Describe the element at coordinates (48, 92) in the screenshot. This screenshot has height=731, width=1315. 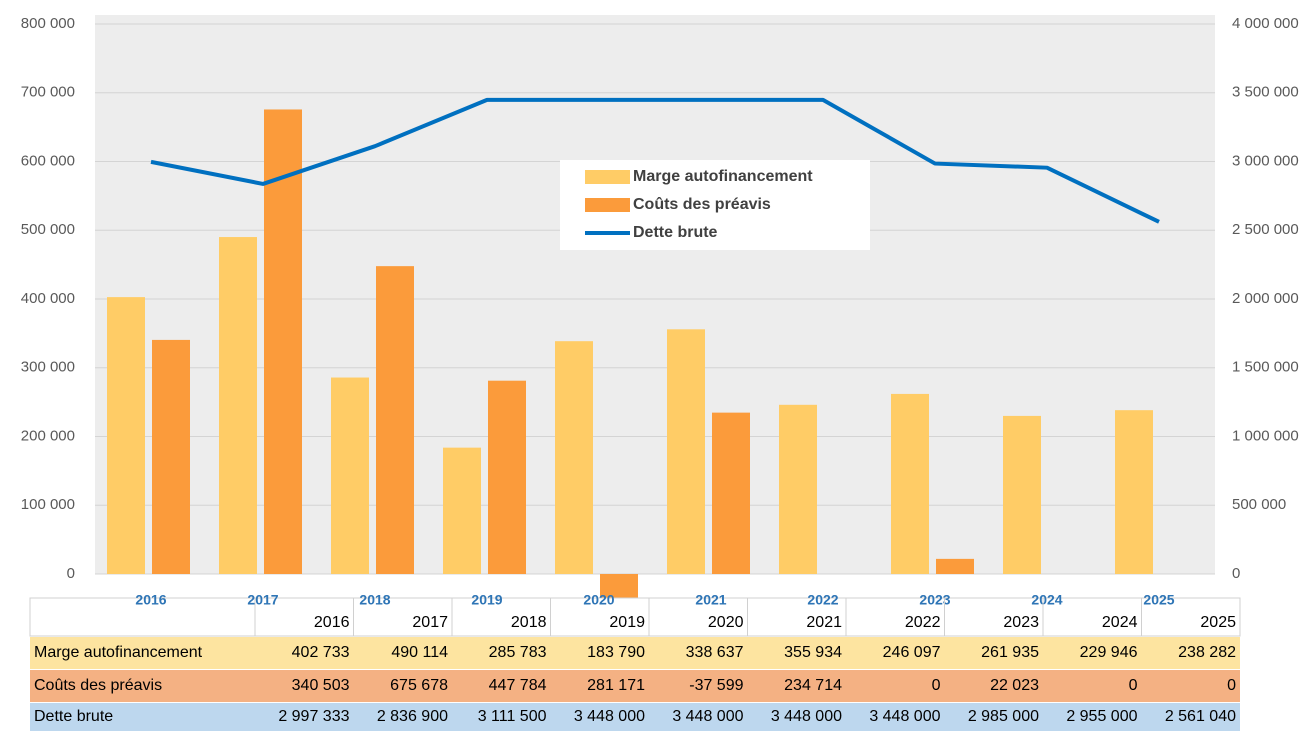
I see `y-tick-label: 700 000` at that location.